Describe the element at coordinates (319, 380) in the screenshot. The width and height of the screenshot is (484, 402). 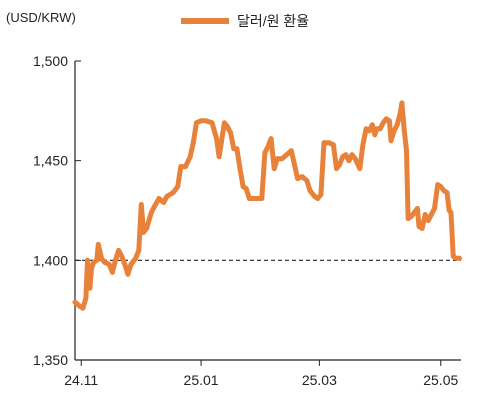
I see `x-tick-label: 25.03` at that location.